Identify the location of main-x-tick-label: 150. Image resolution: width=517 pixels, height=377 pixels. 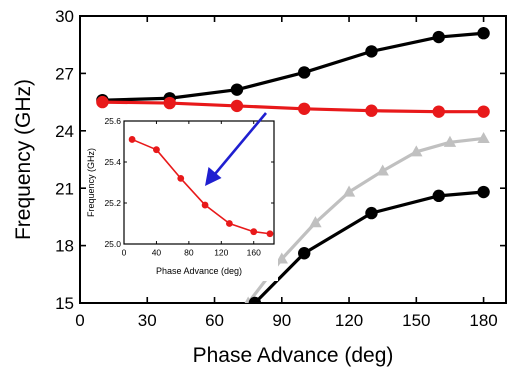
(416, 320).